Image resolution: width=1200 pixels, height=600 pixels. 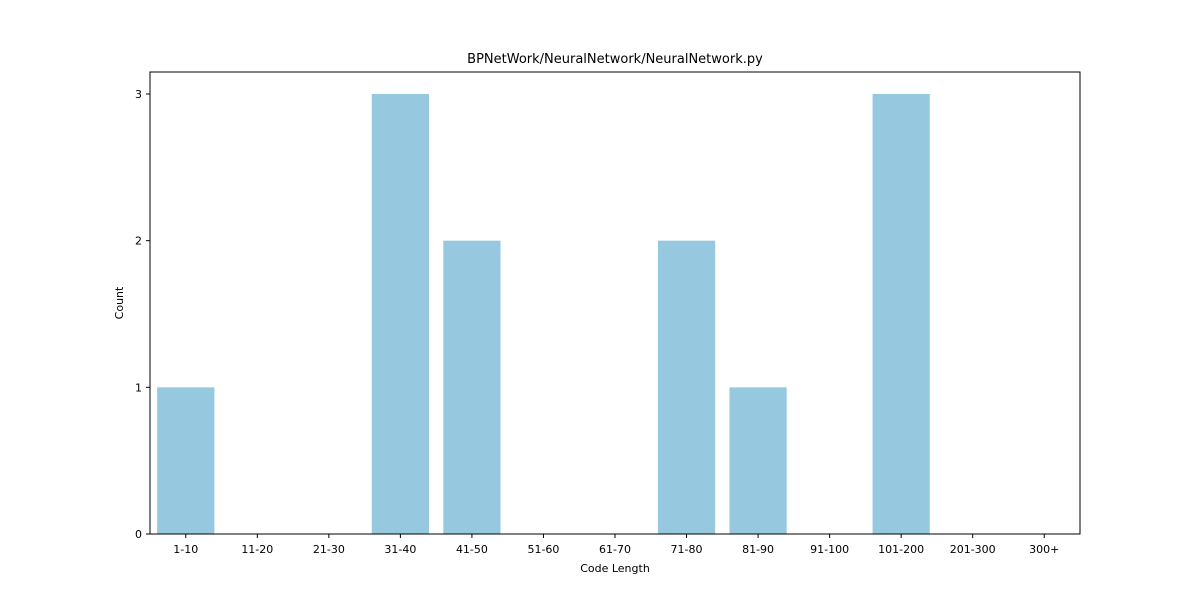 What do you see at coordinates (329, 549) in the screenshot?
I see `x-tick-label: 21-30` at bounding box center [329, 549].